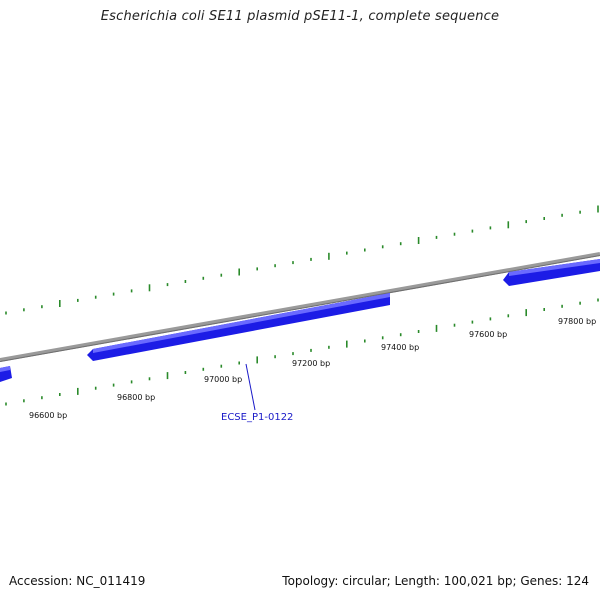 Image resolution: width=600 pixels, height=600 pixels. Describe the element at coordinates (488, 334) in the screenshot. I see `ruler-label: 97600 bp` at that location.